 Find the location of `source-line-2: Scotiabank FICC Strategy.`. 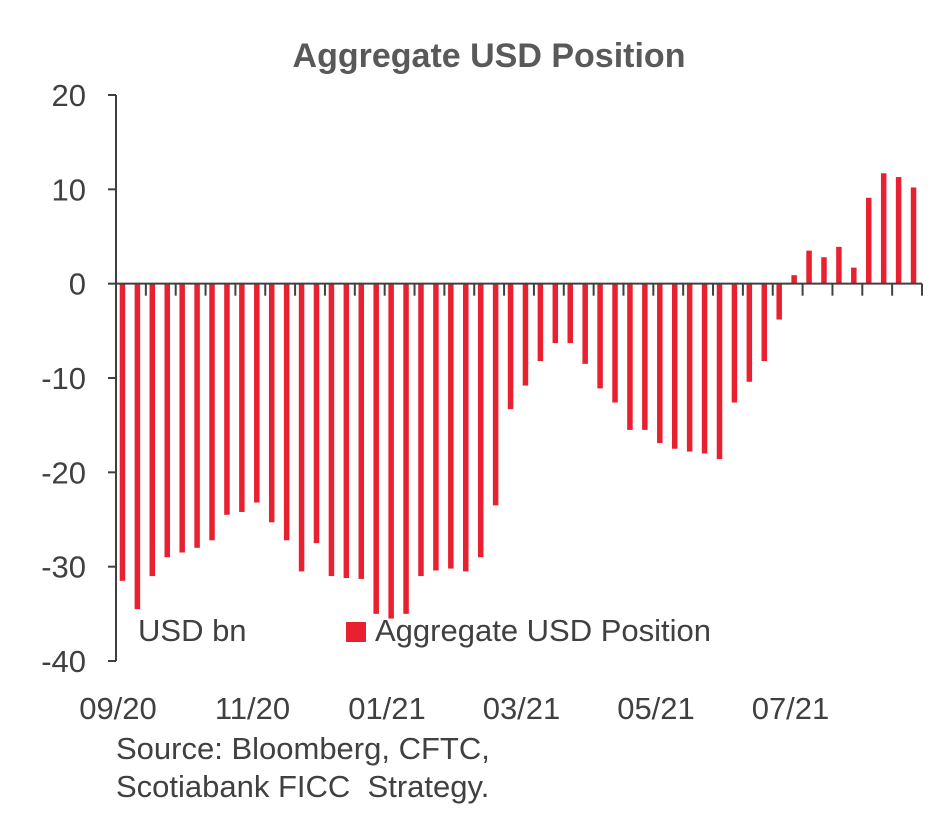

source-line-2: Scotiabank FICC Strategy. is located at coordinates (303, 786).